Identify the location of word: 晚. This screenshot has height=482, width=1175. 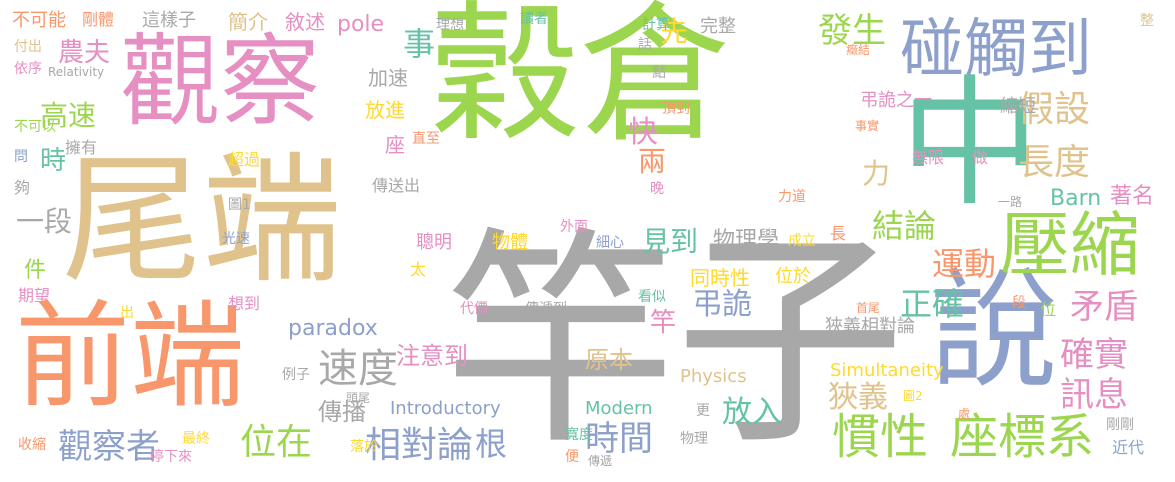
(657, 189).